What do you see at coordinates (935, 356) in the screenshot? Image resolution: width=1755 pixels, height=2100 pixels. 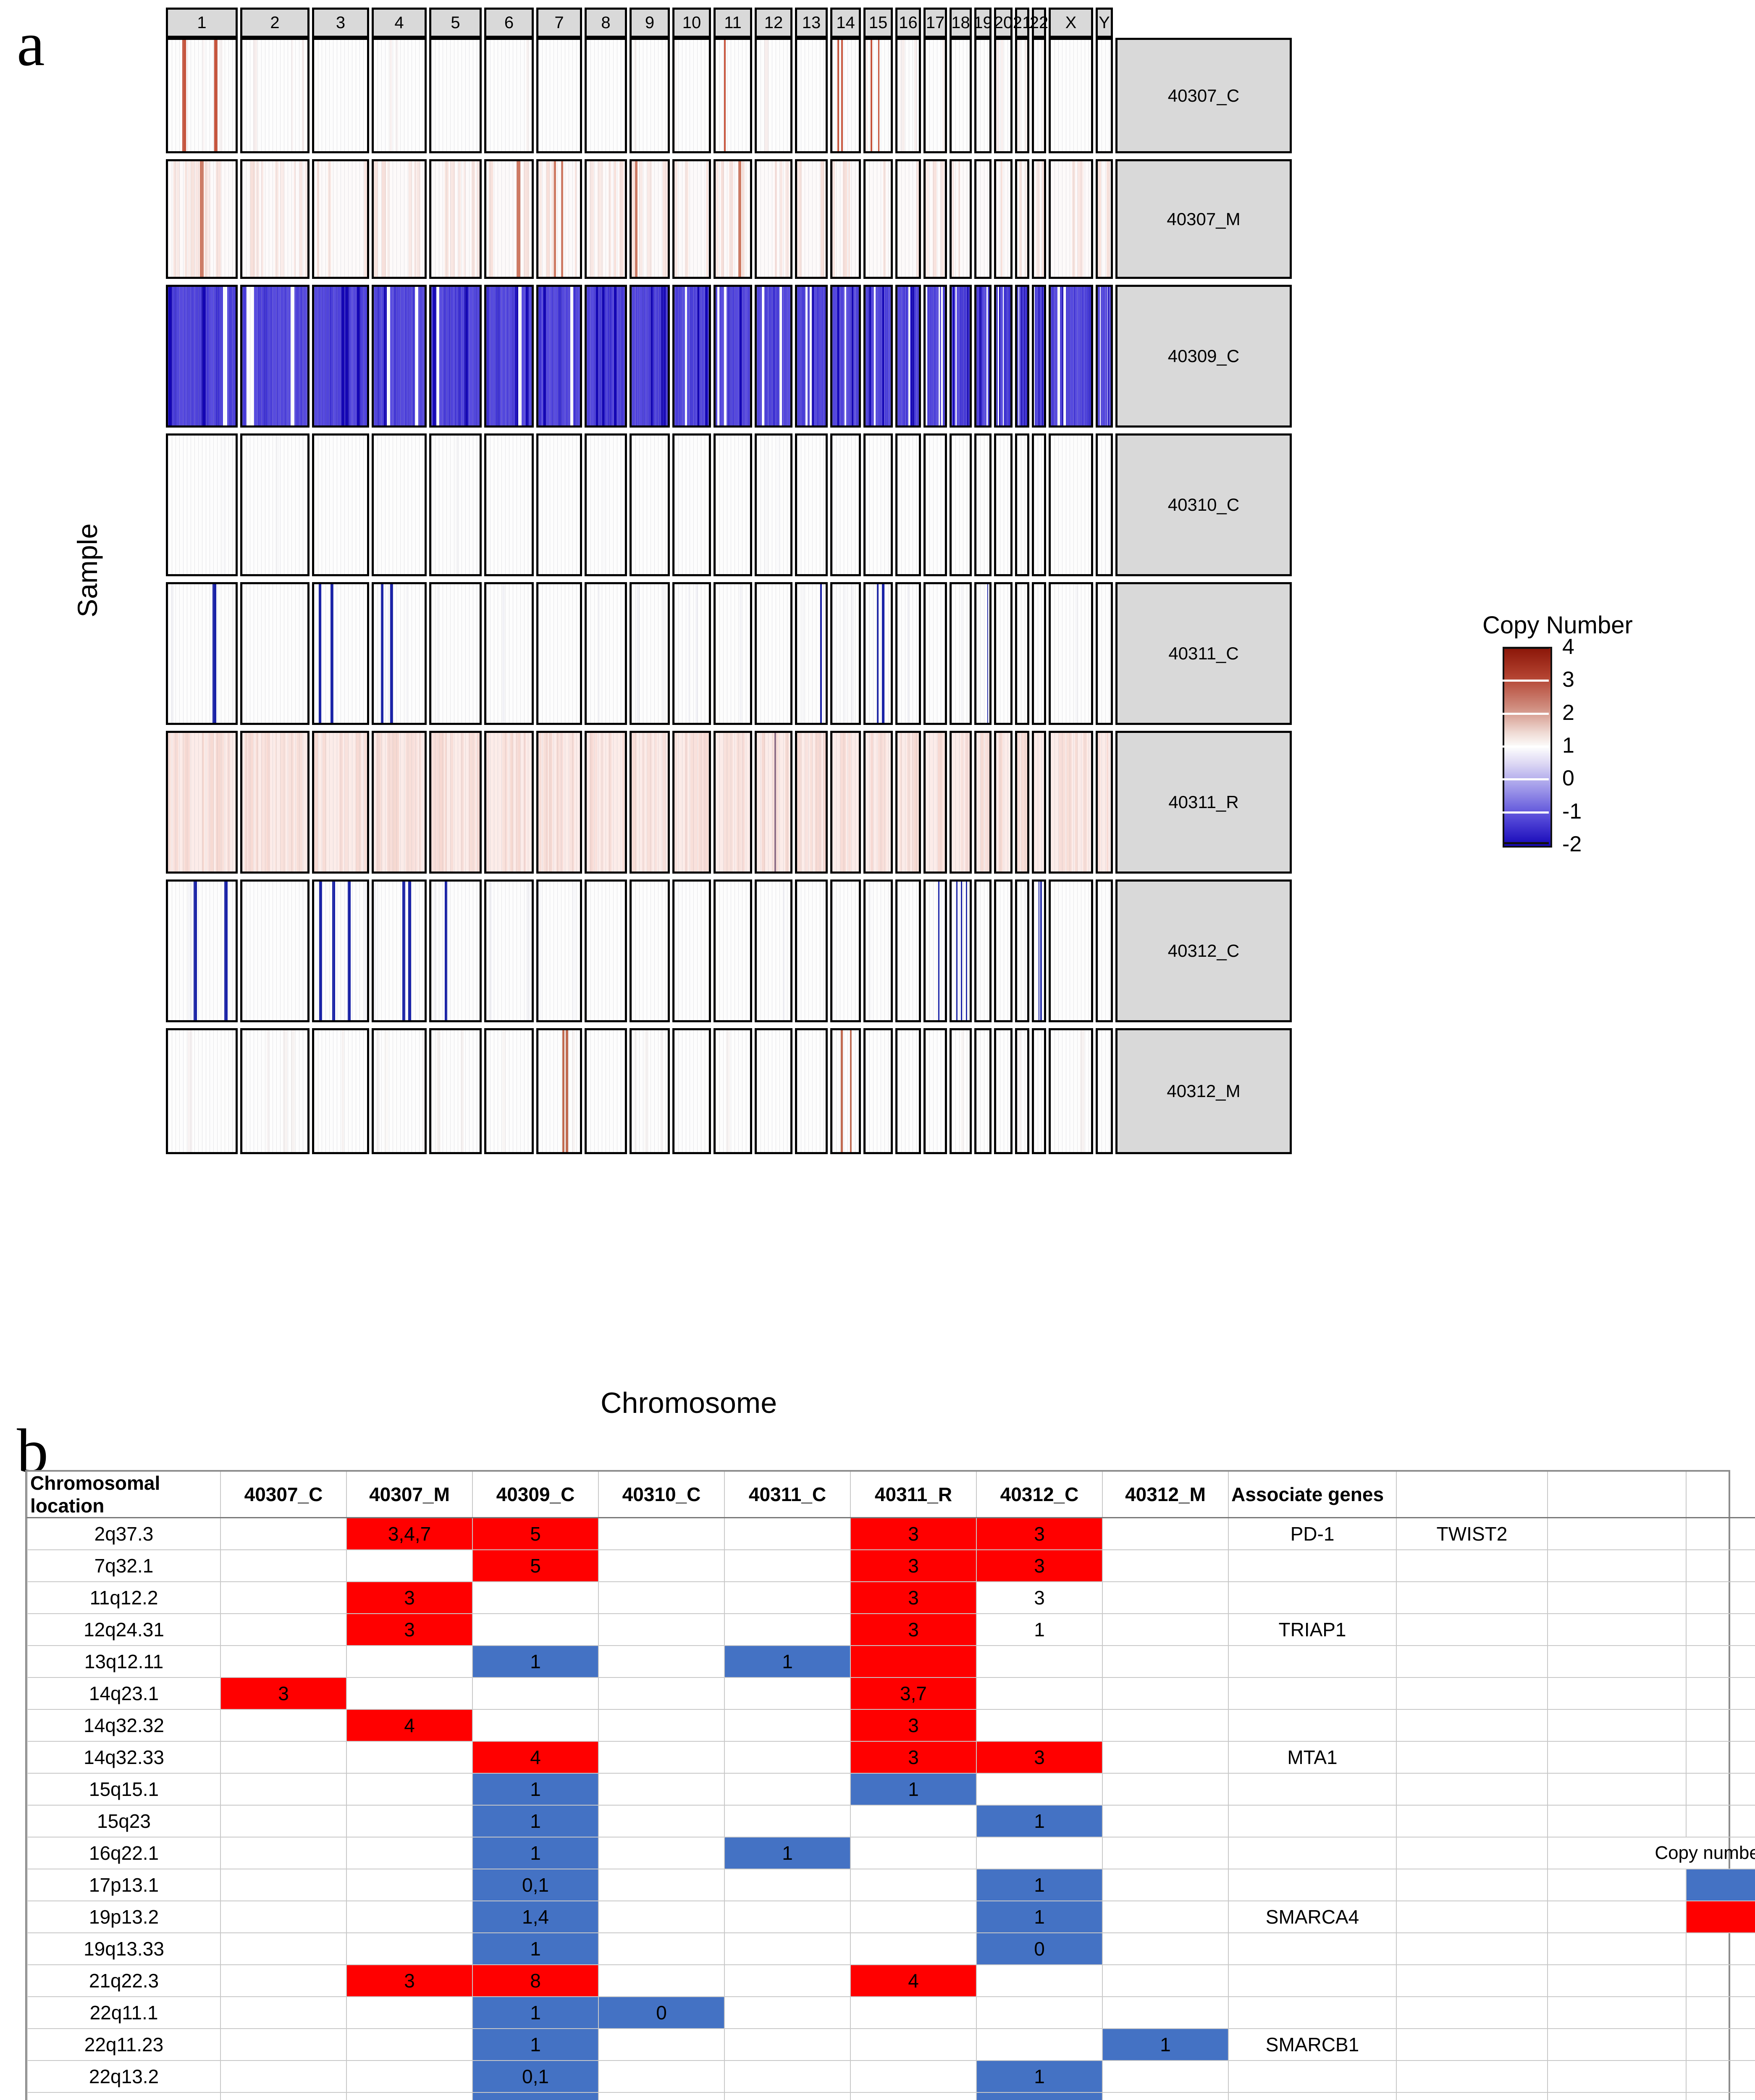 I see `heatmap-cell-40309_C-chr17` at bounding box center [935, 356].